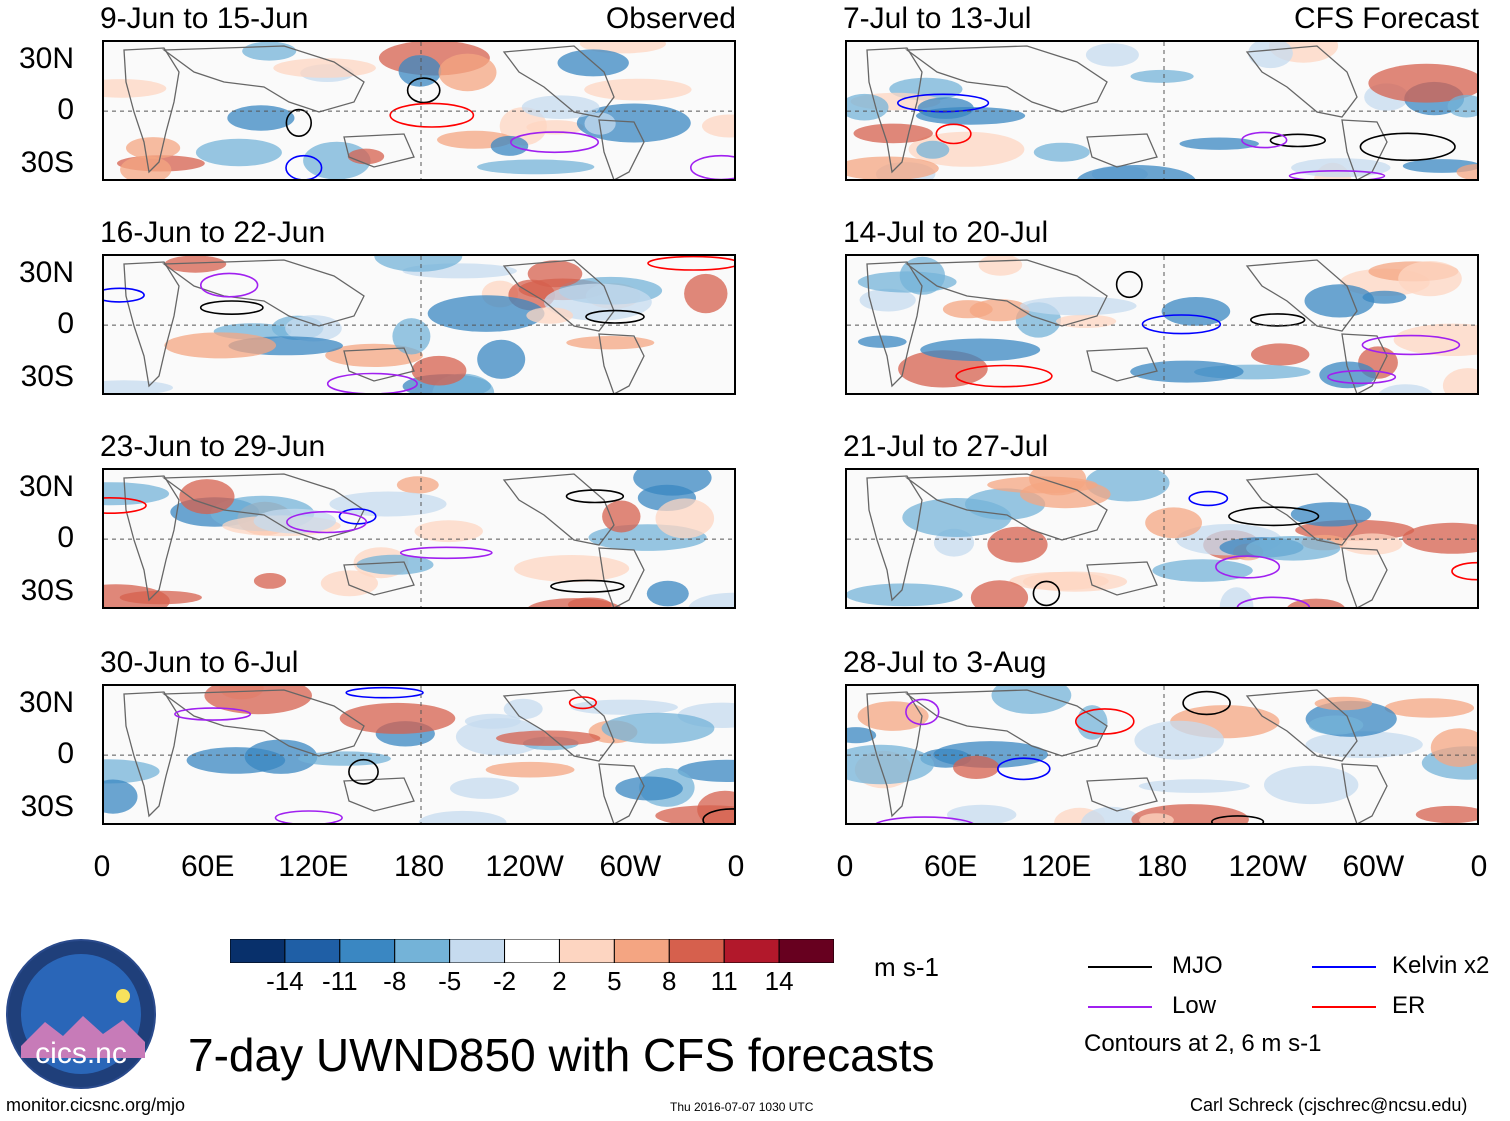 This screenshot has width=1510, height=1121. Describe the element at coordinates (1373, 866) in the screenshot. I see `x-tick-label: 60W` at that location.